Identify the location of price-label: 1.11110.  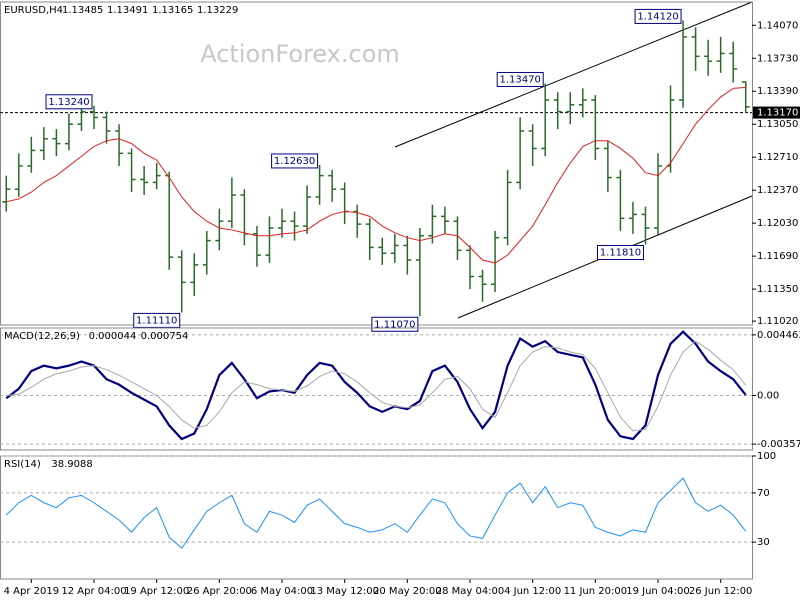
(156, 320).